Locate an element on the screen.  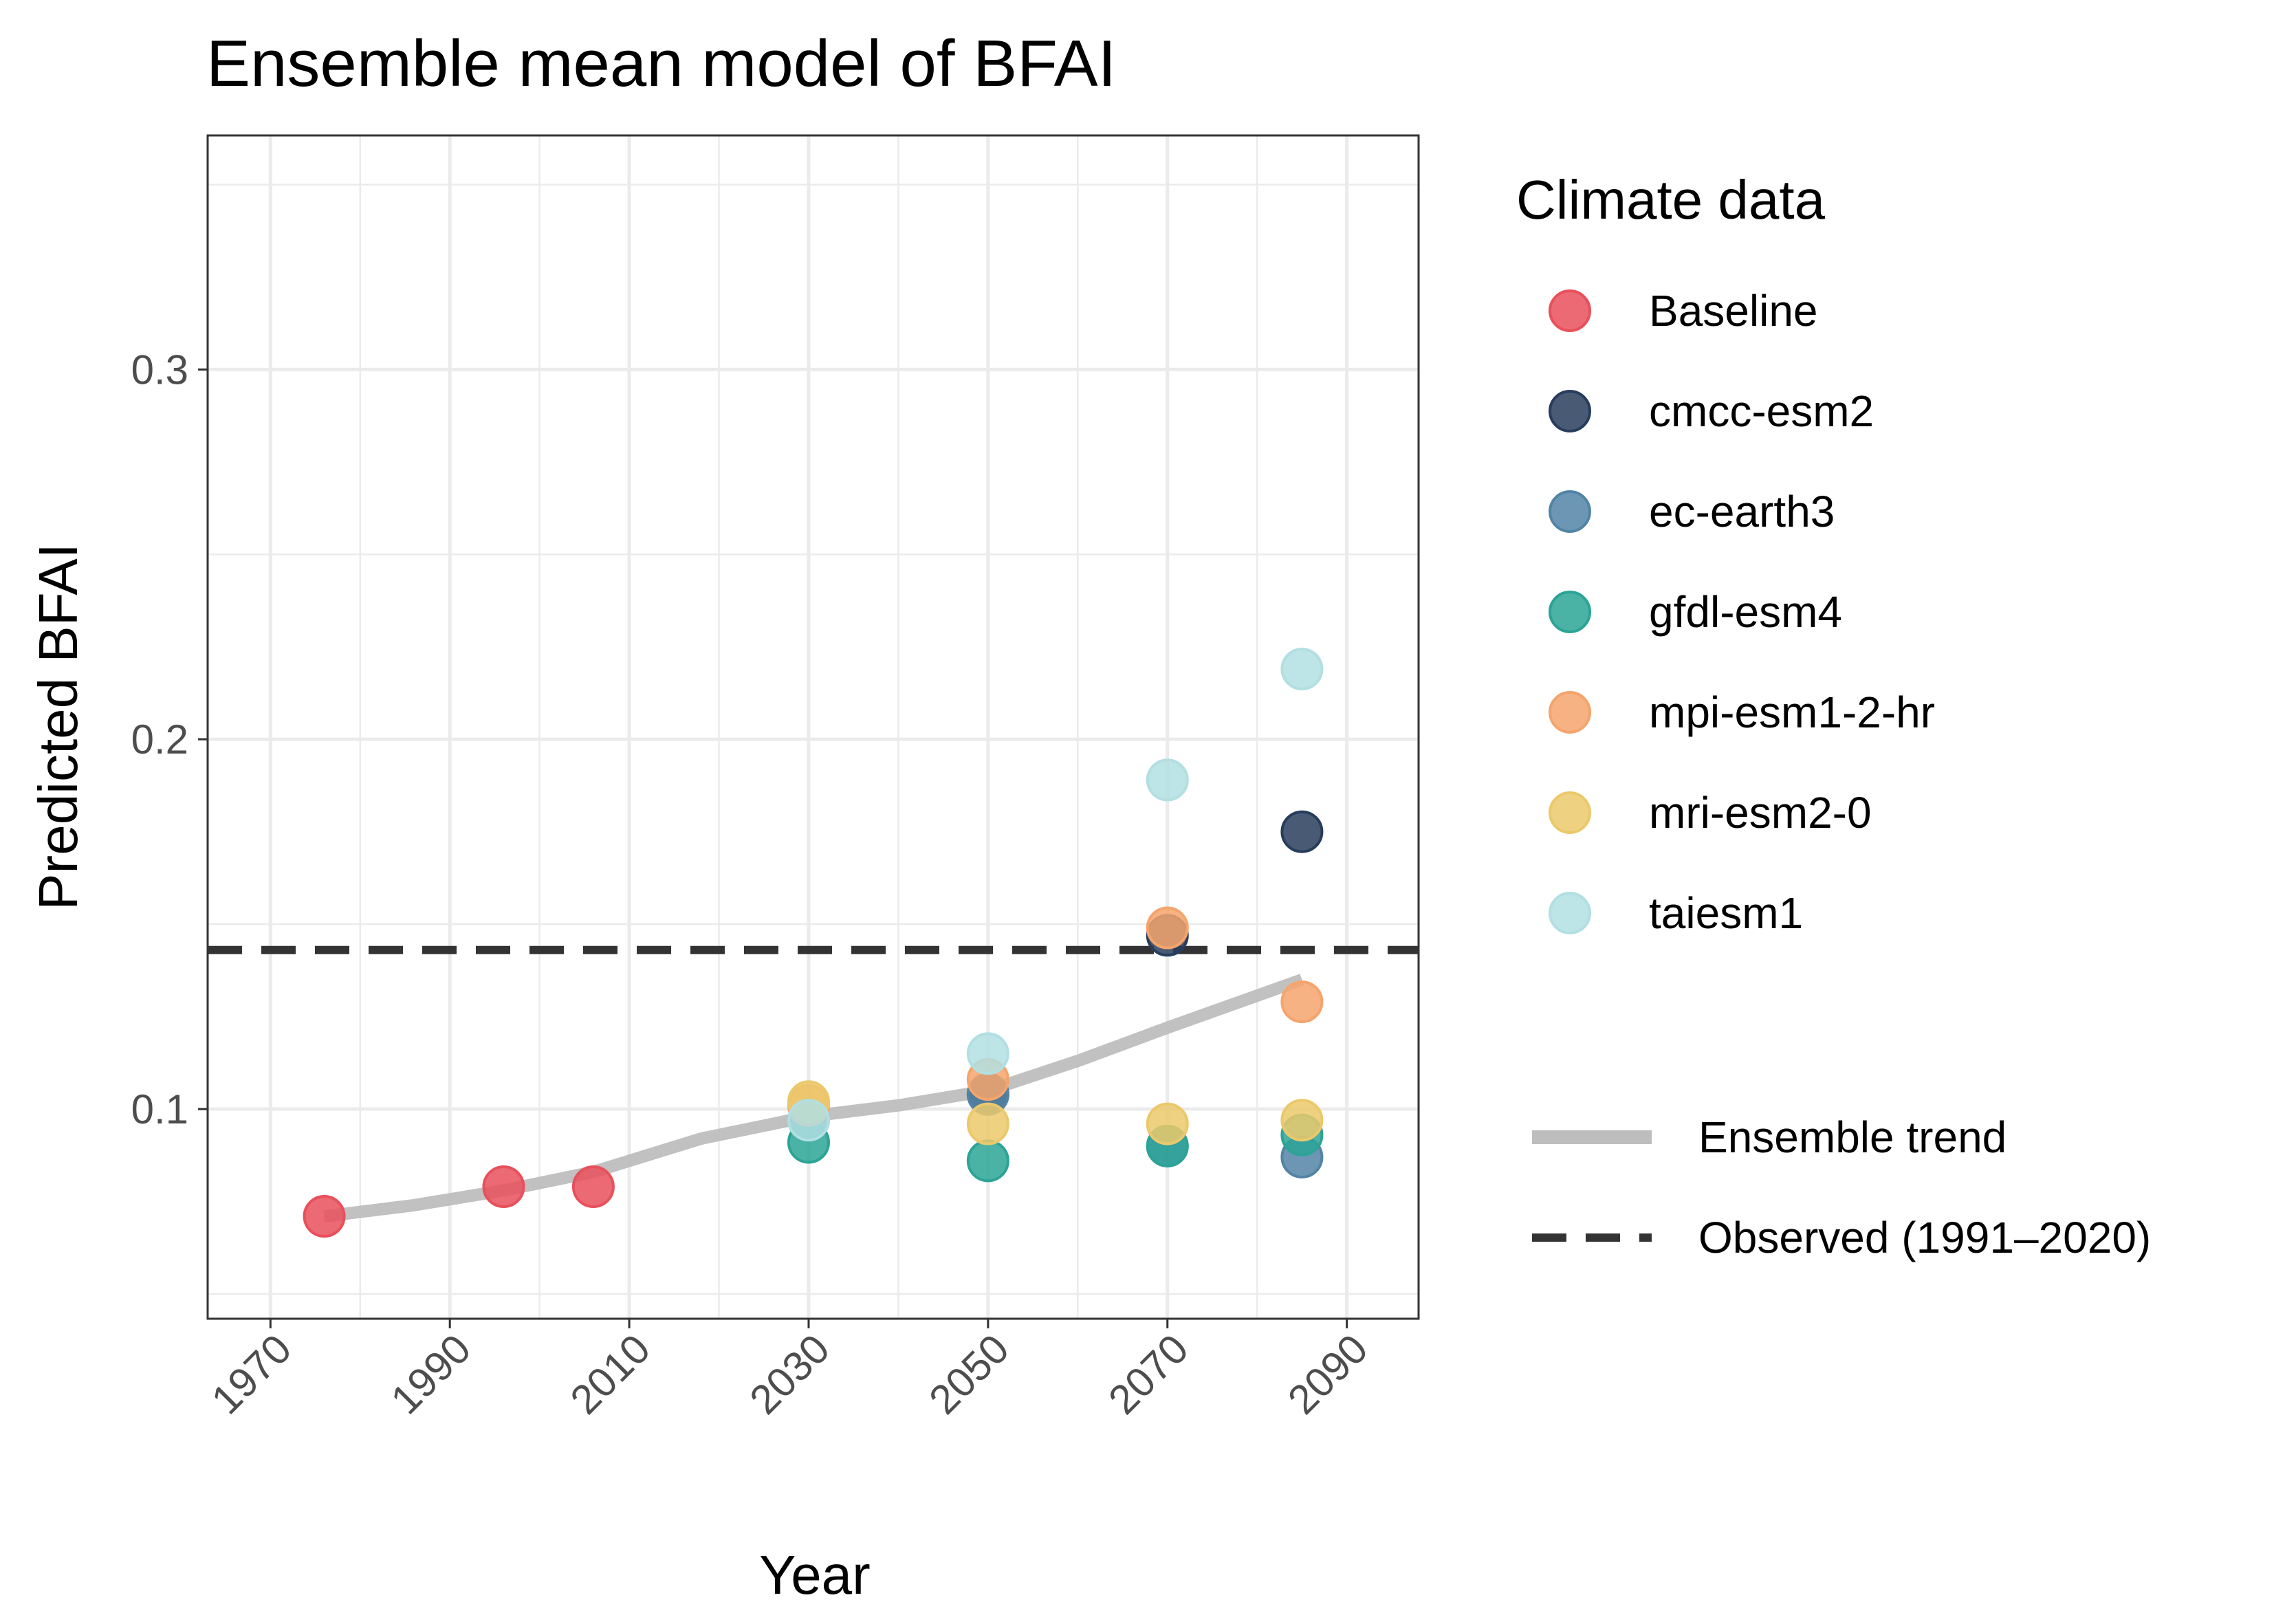
x-axis-title: Year is located at coordinates (815, 1574).